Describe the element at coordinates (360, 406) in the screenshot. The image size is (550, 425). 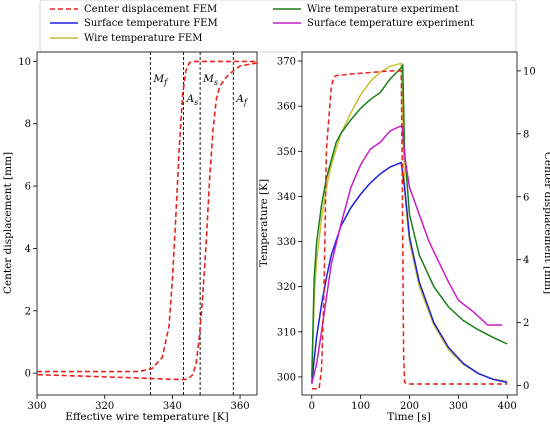
I see `right-x-tick-label: 100` at that location.